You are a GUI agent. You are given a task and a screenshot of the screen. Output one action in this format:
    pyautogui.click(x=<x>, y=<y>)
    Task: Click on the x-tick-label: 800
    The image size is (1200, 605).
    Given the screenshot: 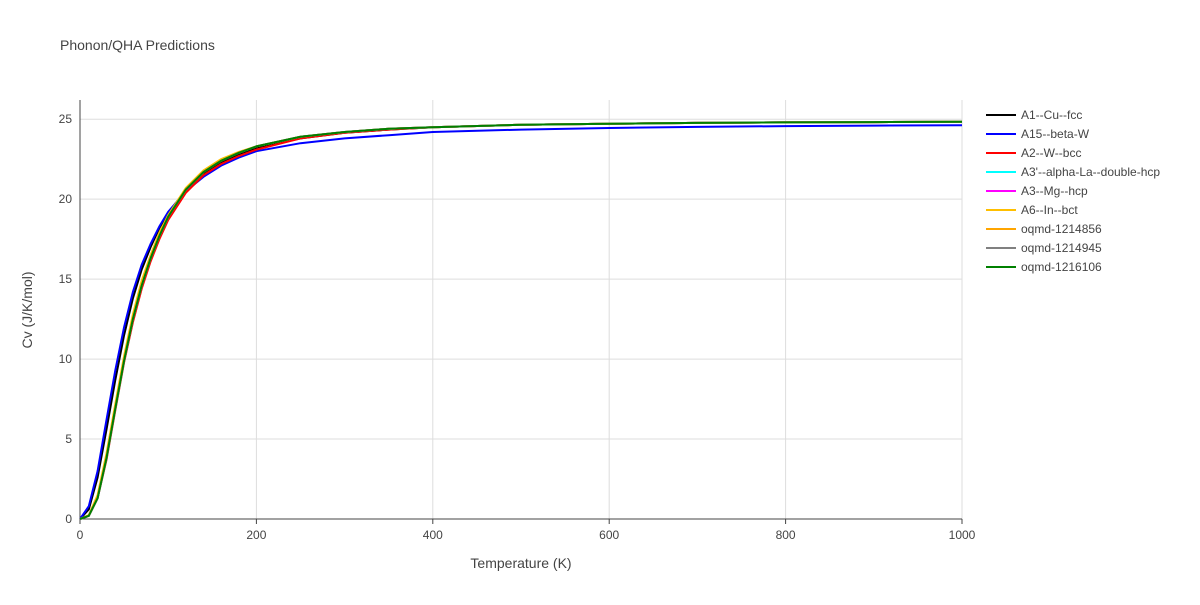 What is the action you would take?
    pyautogui.click(x=786, y=535)
    